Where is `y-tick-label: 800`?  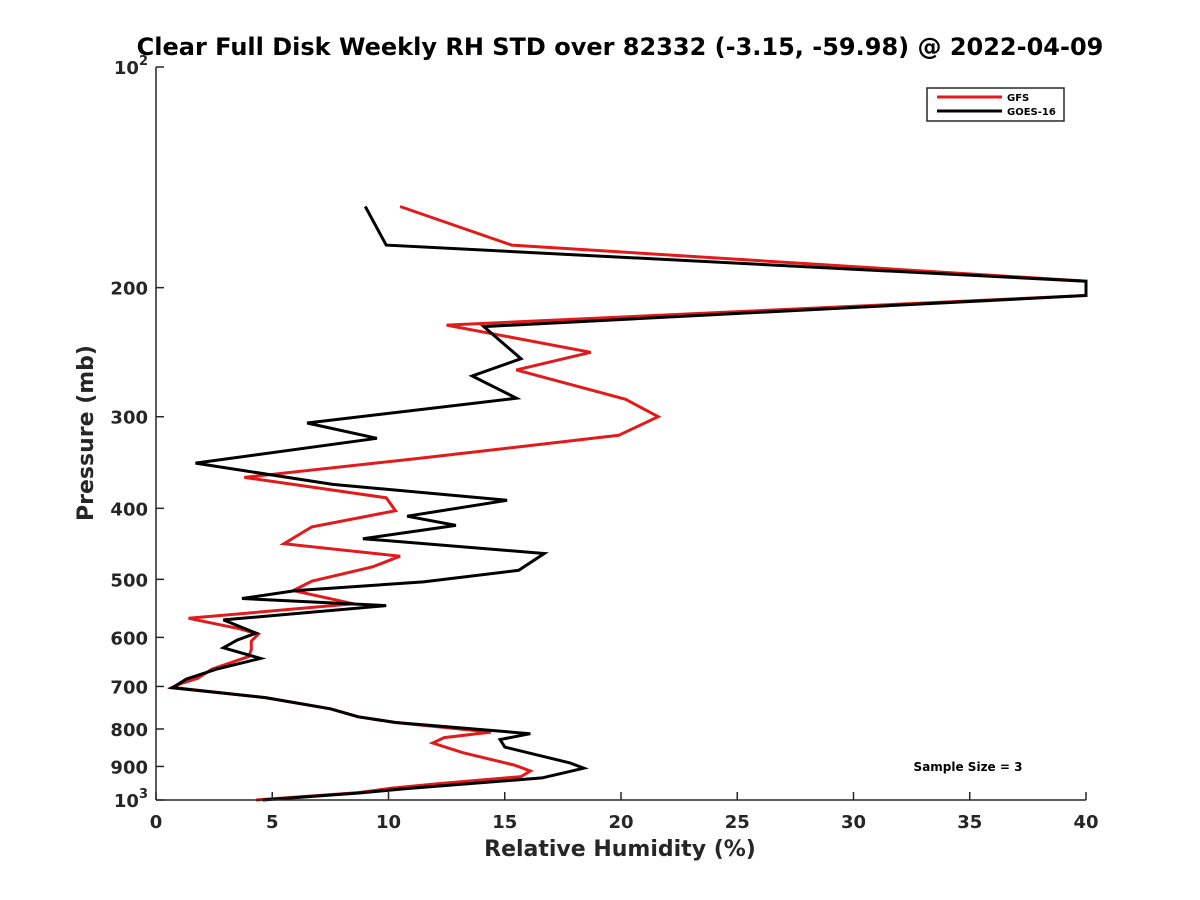
y-tick-label: 800 is located at coordinates (129, 730).